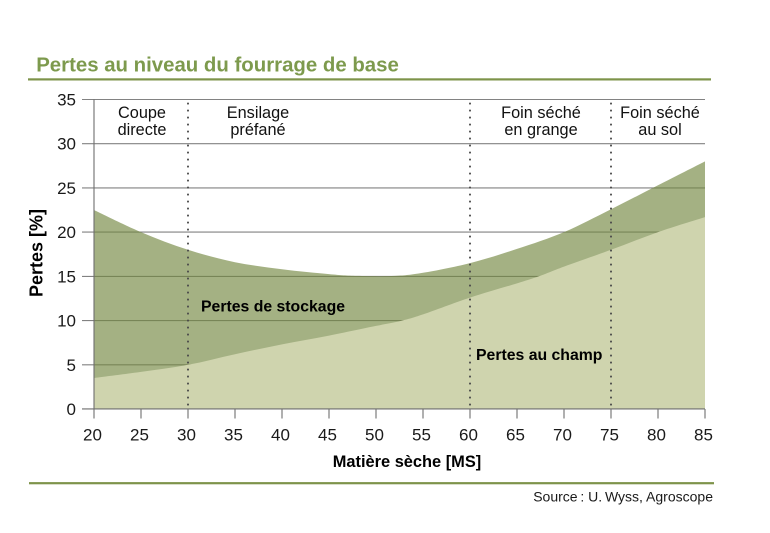 The image size is (770, 533). Describe the element at coordinates (257, 130) in the screenshot. I see `svg-text: préfané` at that location.